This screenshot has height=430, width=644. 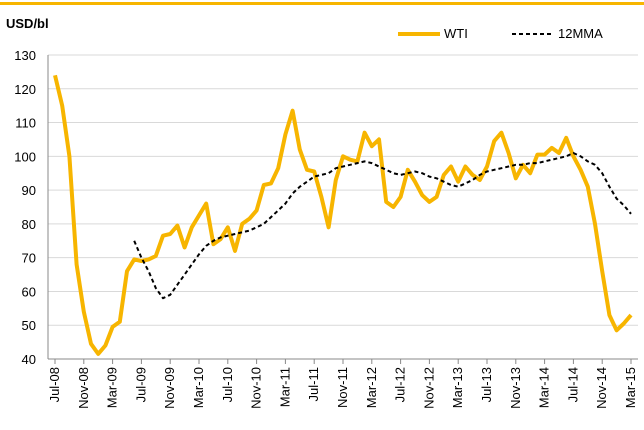 I want to click on x-tick-label: Nov-09, so click(x=169, y=388).